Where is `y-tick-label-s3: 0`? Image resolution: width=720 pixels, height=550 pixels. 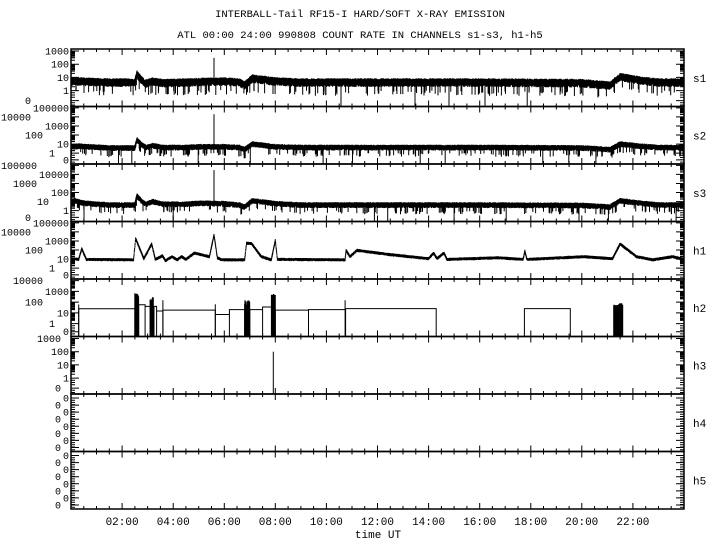 y-tick-label-s3: 0 is located at coordinates (28, 219).